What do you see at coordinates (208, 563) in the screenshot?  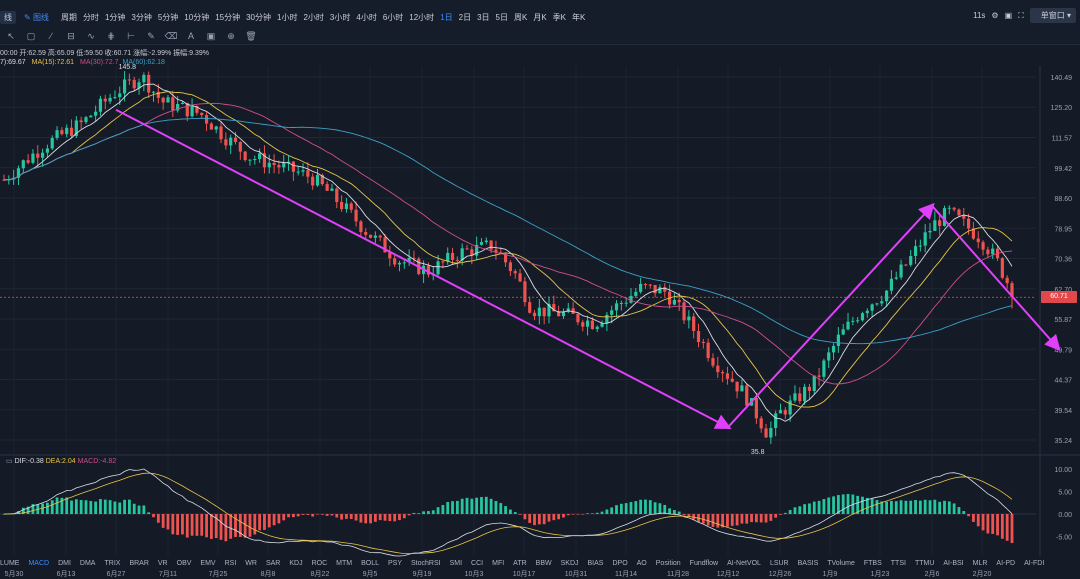 I see `indicator-tab: EMV` at bounding box center [208, 563].